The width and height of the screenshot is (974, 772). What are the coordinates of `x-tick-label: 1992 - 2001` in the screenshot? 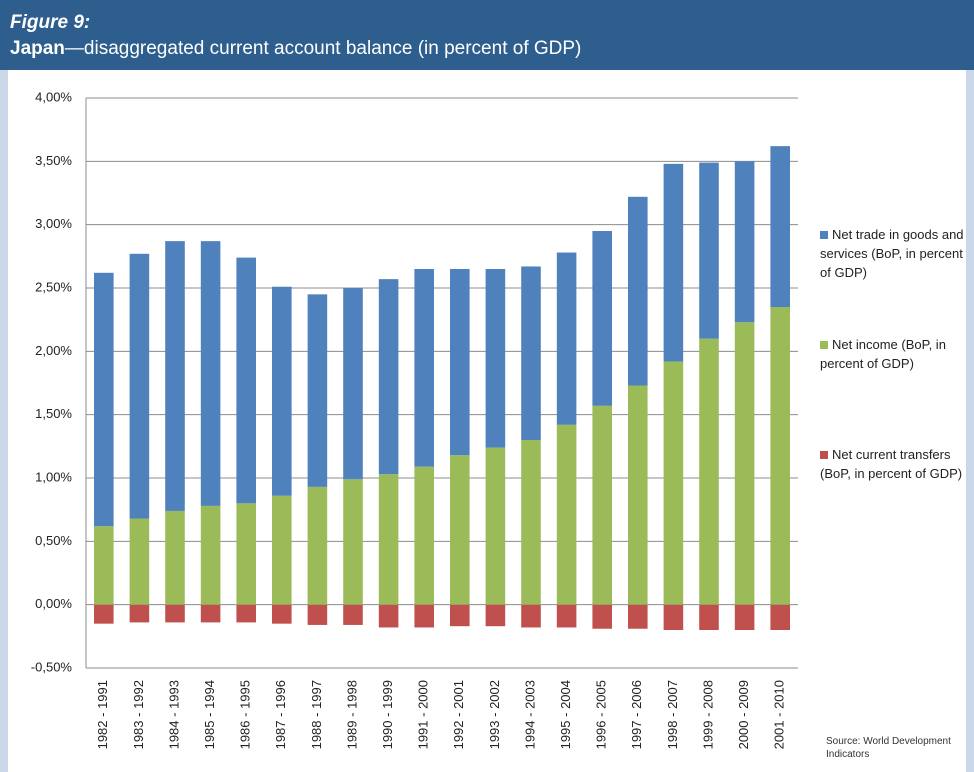 It's located at (458, 714).